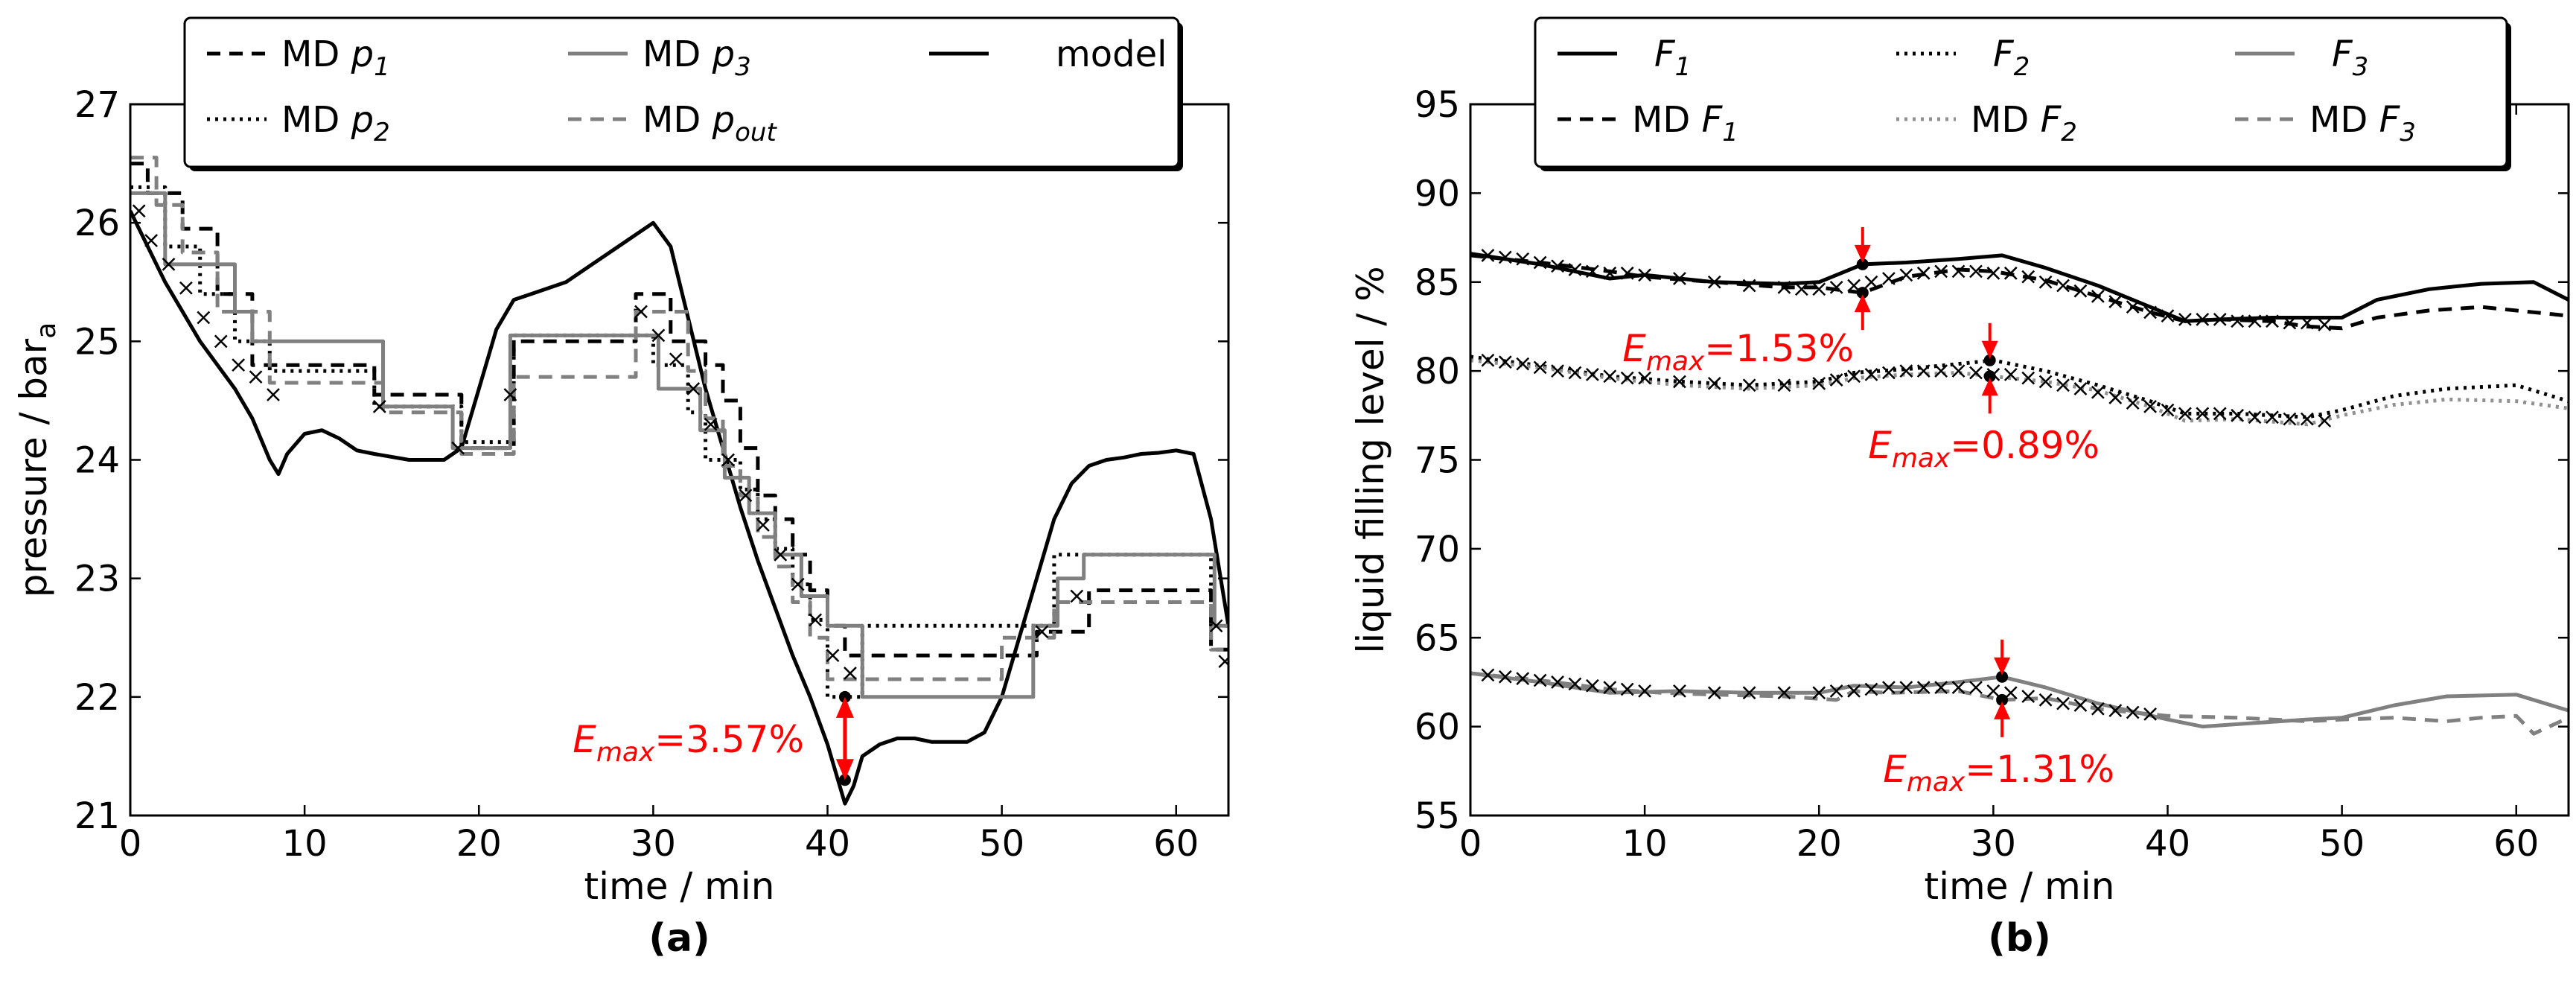 The image size is (2576, 992). What do you see at coordinates (37, 460) in the screenshot?
I see `y-axis-label: pressure / bara` at bounding box center [37, 460].